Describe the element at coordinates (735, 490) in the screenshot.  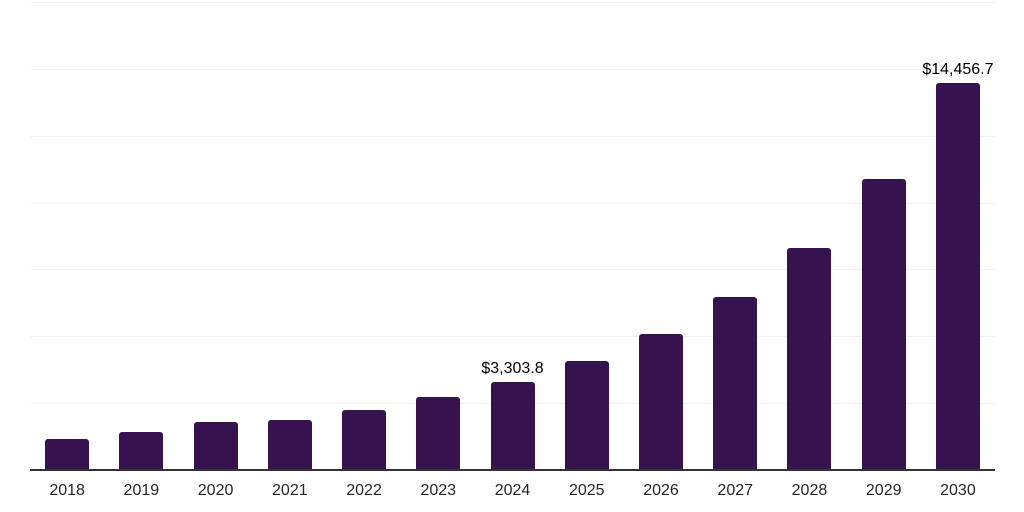
I see `tick-label-2027: 2027` at that location.